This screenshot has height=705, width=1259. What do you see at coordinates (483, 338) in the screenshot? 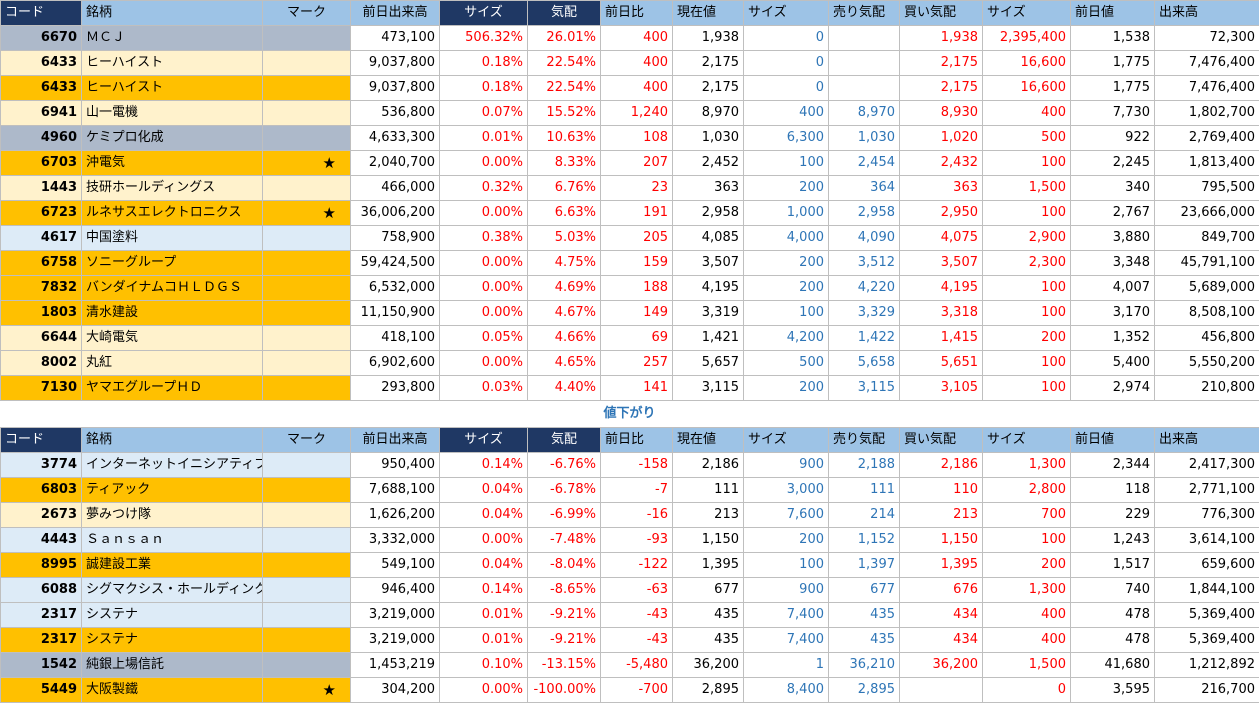
I see `size-cell: 0.05%` at bounding box center [483, 338].